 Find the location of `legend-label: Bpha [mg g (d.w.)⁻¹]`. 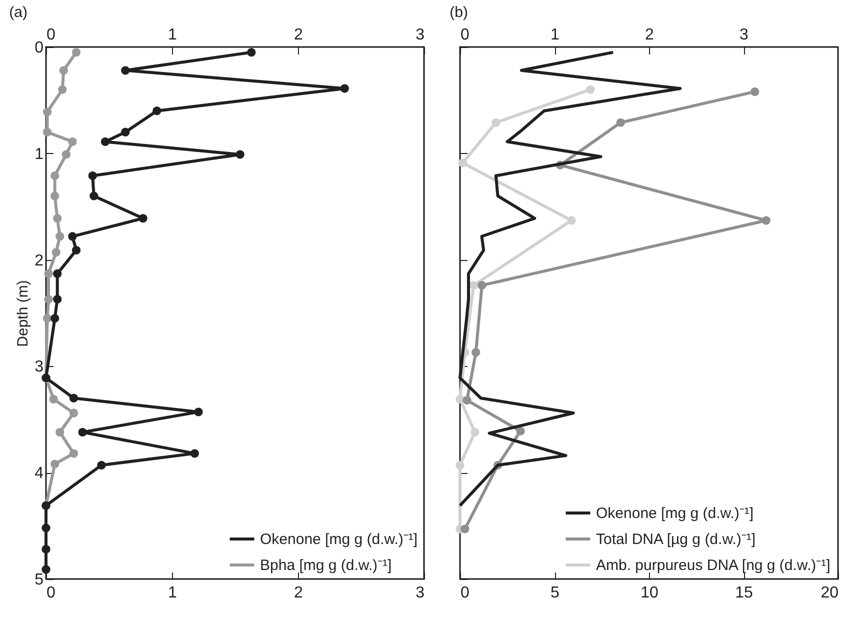

legend-label: Bpha [mg g (d.w.)⁻¹] is located at coordinates (326, 565).